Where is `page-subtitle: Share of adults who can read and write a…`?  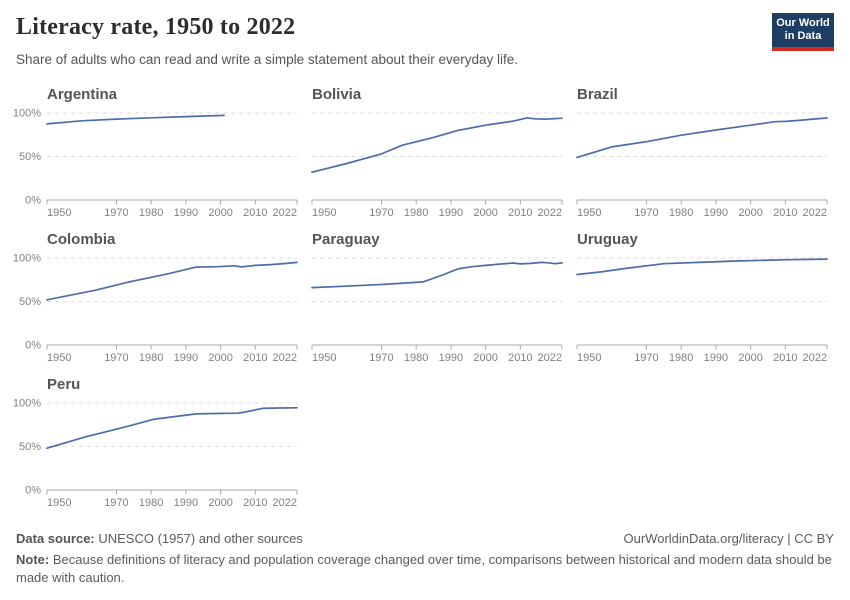 page-subtitle: Share of adults who can read and write a… is located at coordinates (267, 59).